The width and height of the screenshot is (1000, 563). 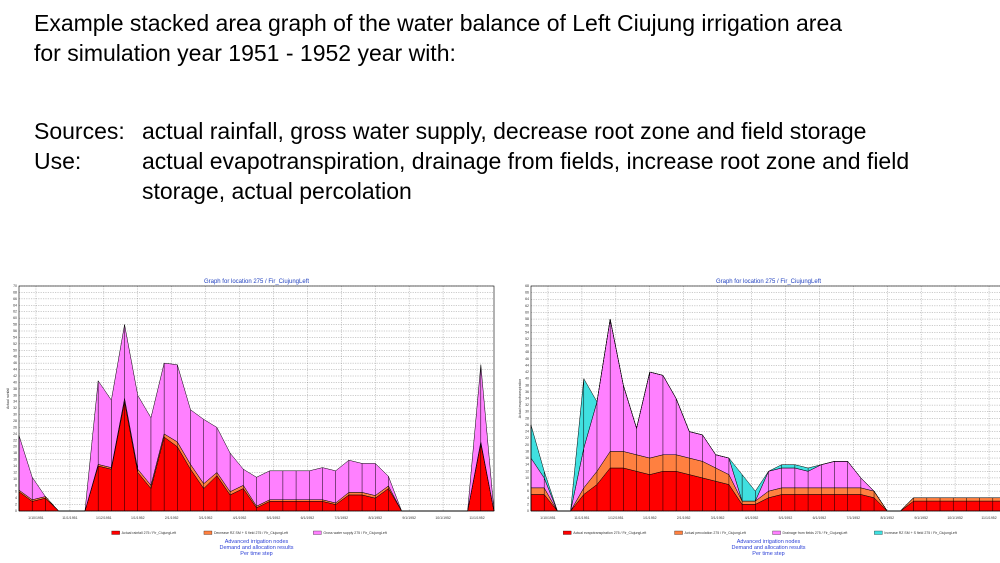 I want to click on chart-title: Graph for location 275 / Fir_CiujungLeft, so click(x=768, y=282).